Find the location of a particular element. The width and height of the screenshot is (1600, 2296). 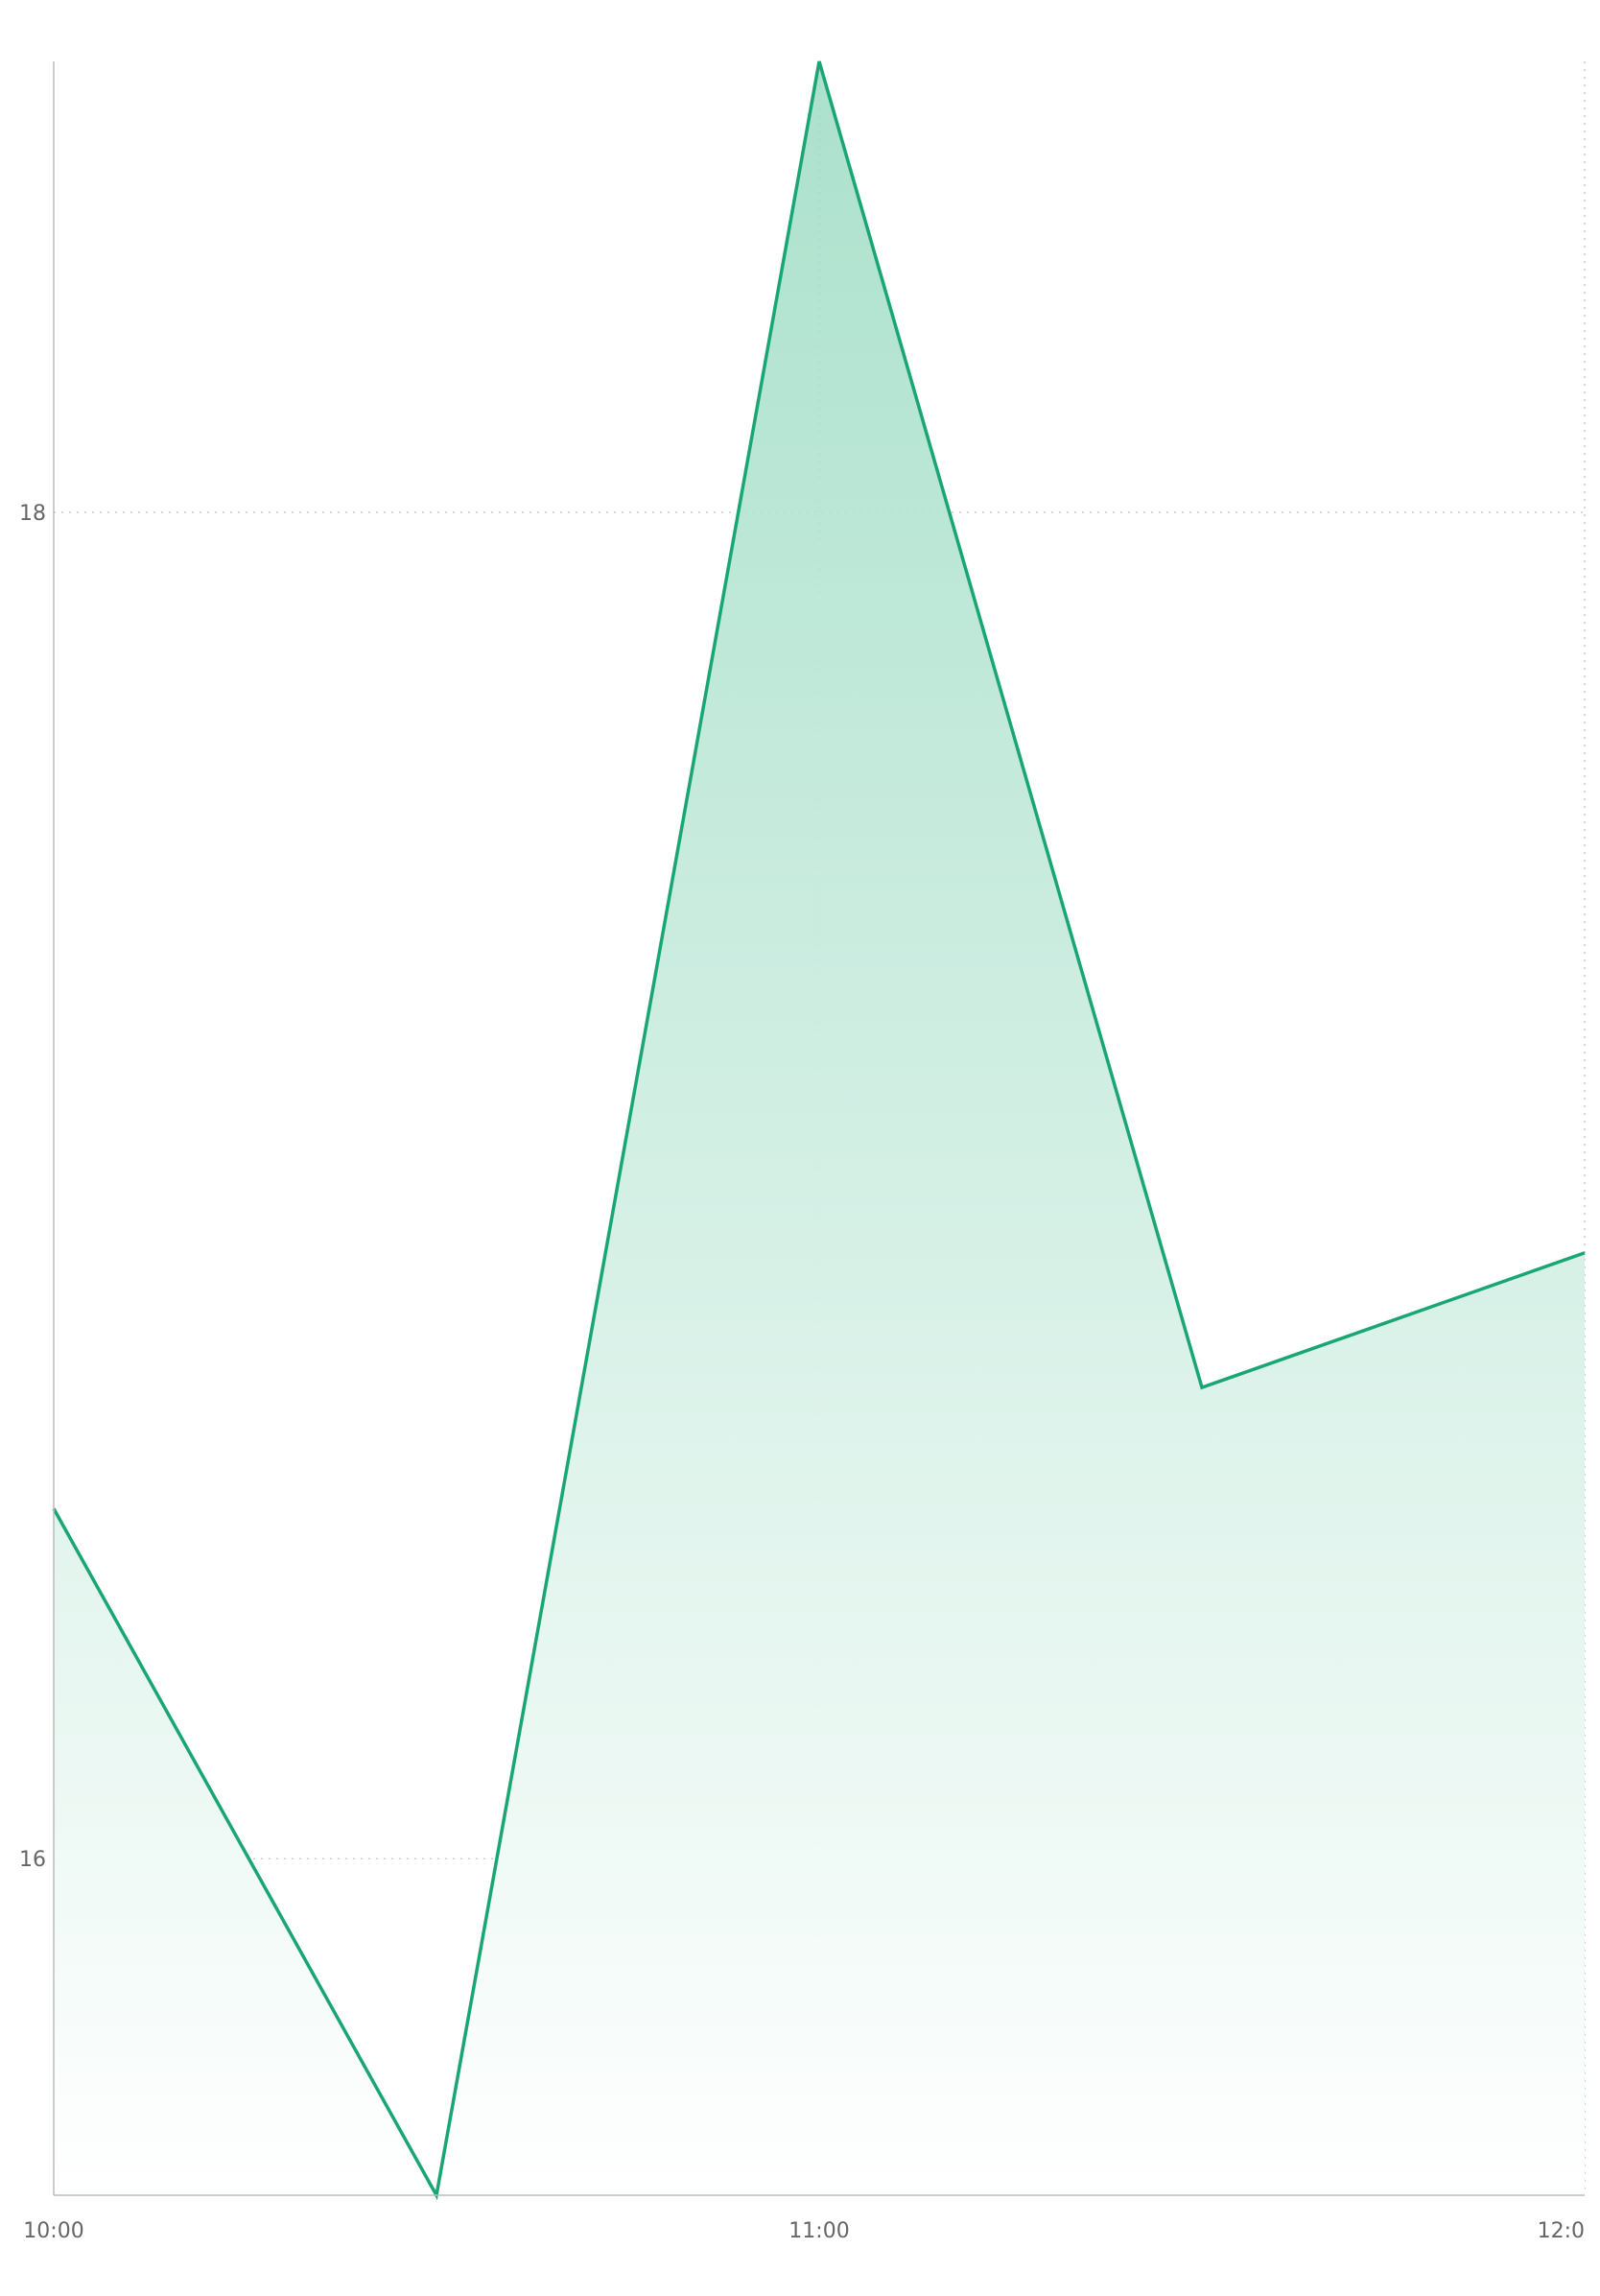

x-tick-label: 10:00 is located at coordinates (53, 2231).